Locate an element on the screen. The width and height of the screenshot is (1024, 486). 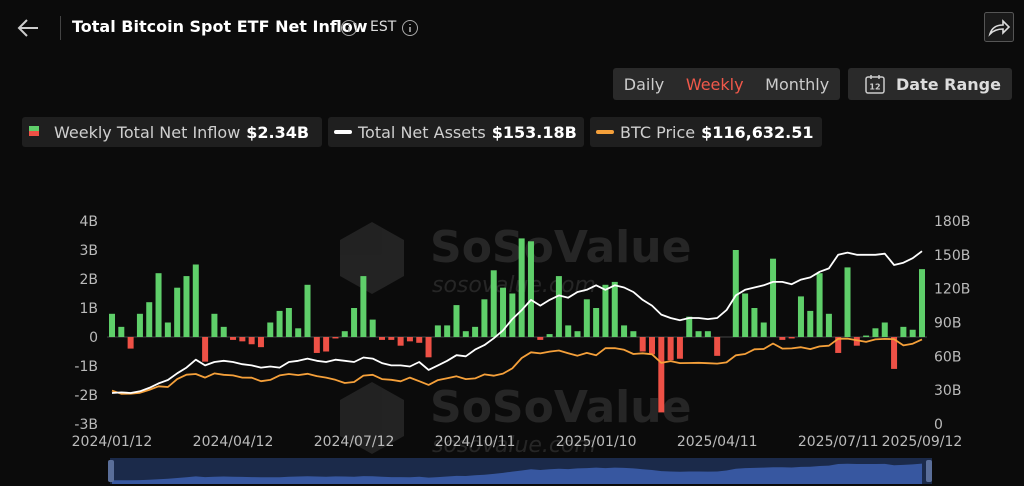
period-toggle: Daily Weekly Monthly is located at coordinates (726, 84).